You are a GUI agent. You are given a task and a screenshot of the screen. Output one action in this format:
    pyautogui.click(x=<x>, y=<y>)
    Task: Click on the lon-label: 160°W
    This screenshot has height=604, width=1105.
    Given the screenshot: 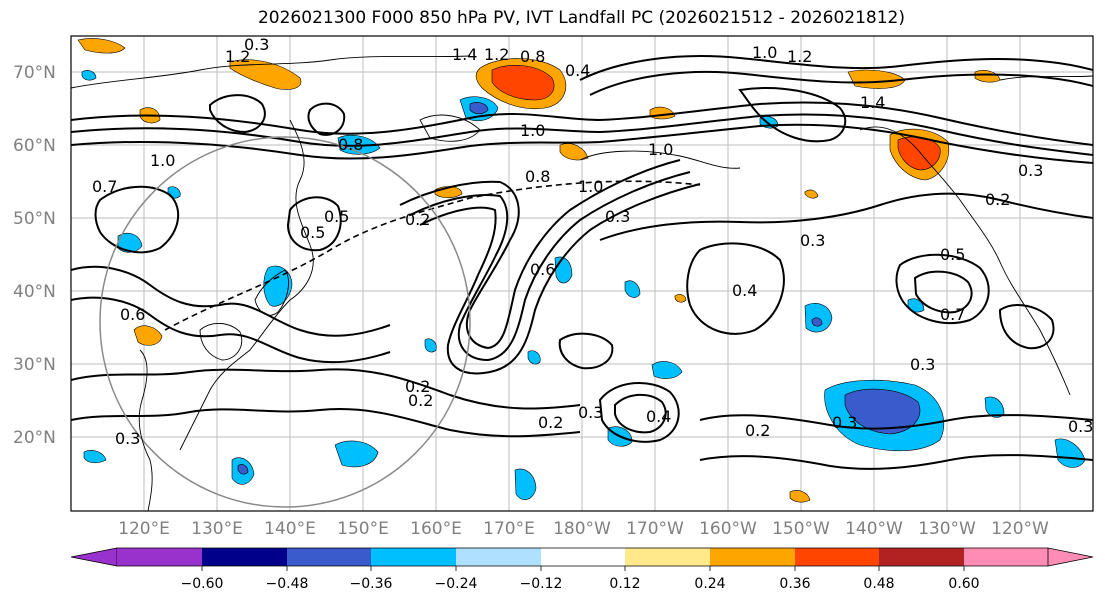 What is the action you would take?
    pyautogui.click(x=728, y=529)
    